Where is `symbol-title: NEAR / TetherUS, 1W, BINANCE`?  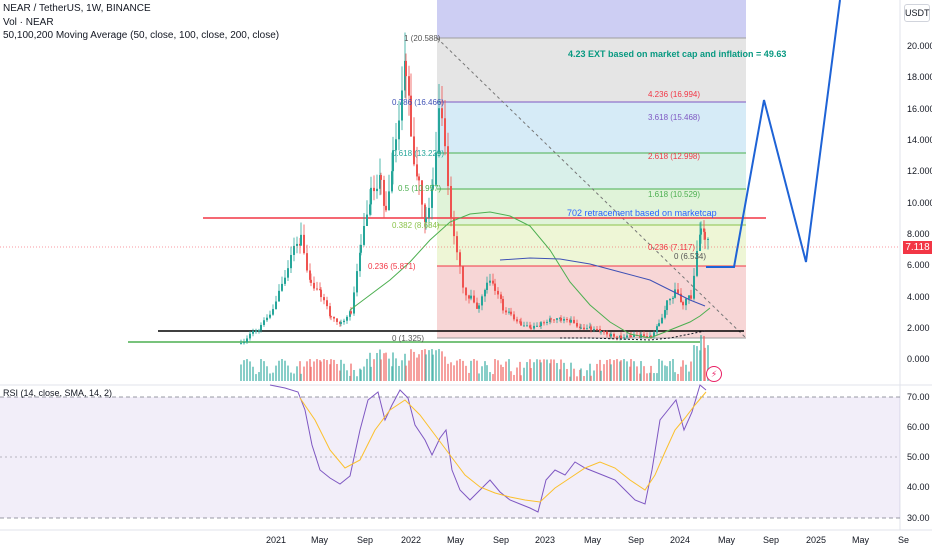
symbol-title: NEAR / TetherUS, 1W, BINANCE is located at coordinates (77, 8).